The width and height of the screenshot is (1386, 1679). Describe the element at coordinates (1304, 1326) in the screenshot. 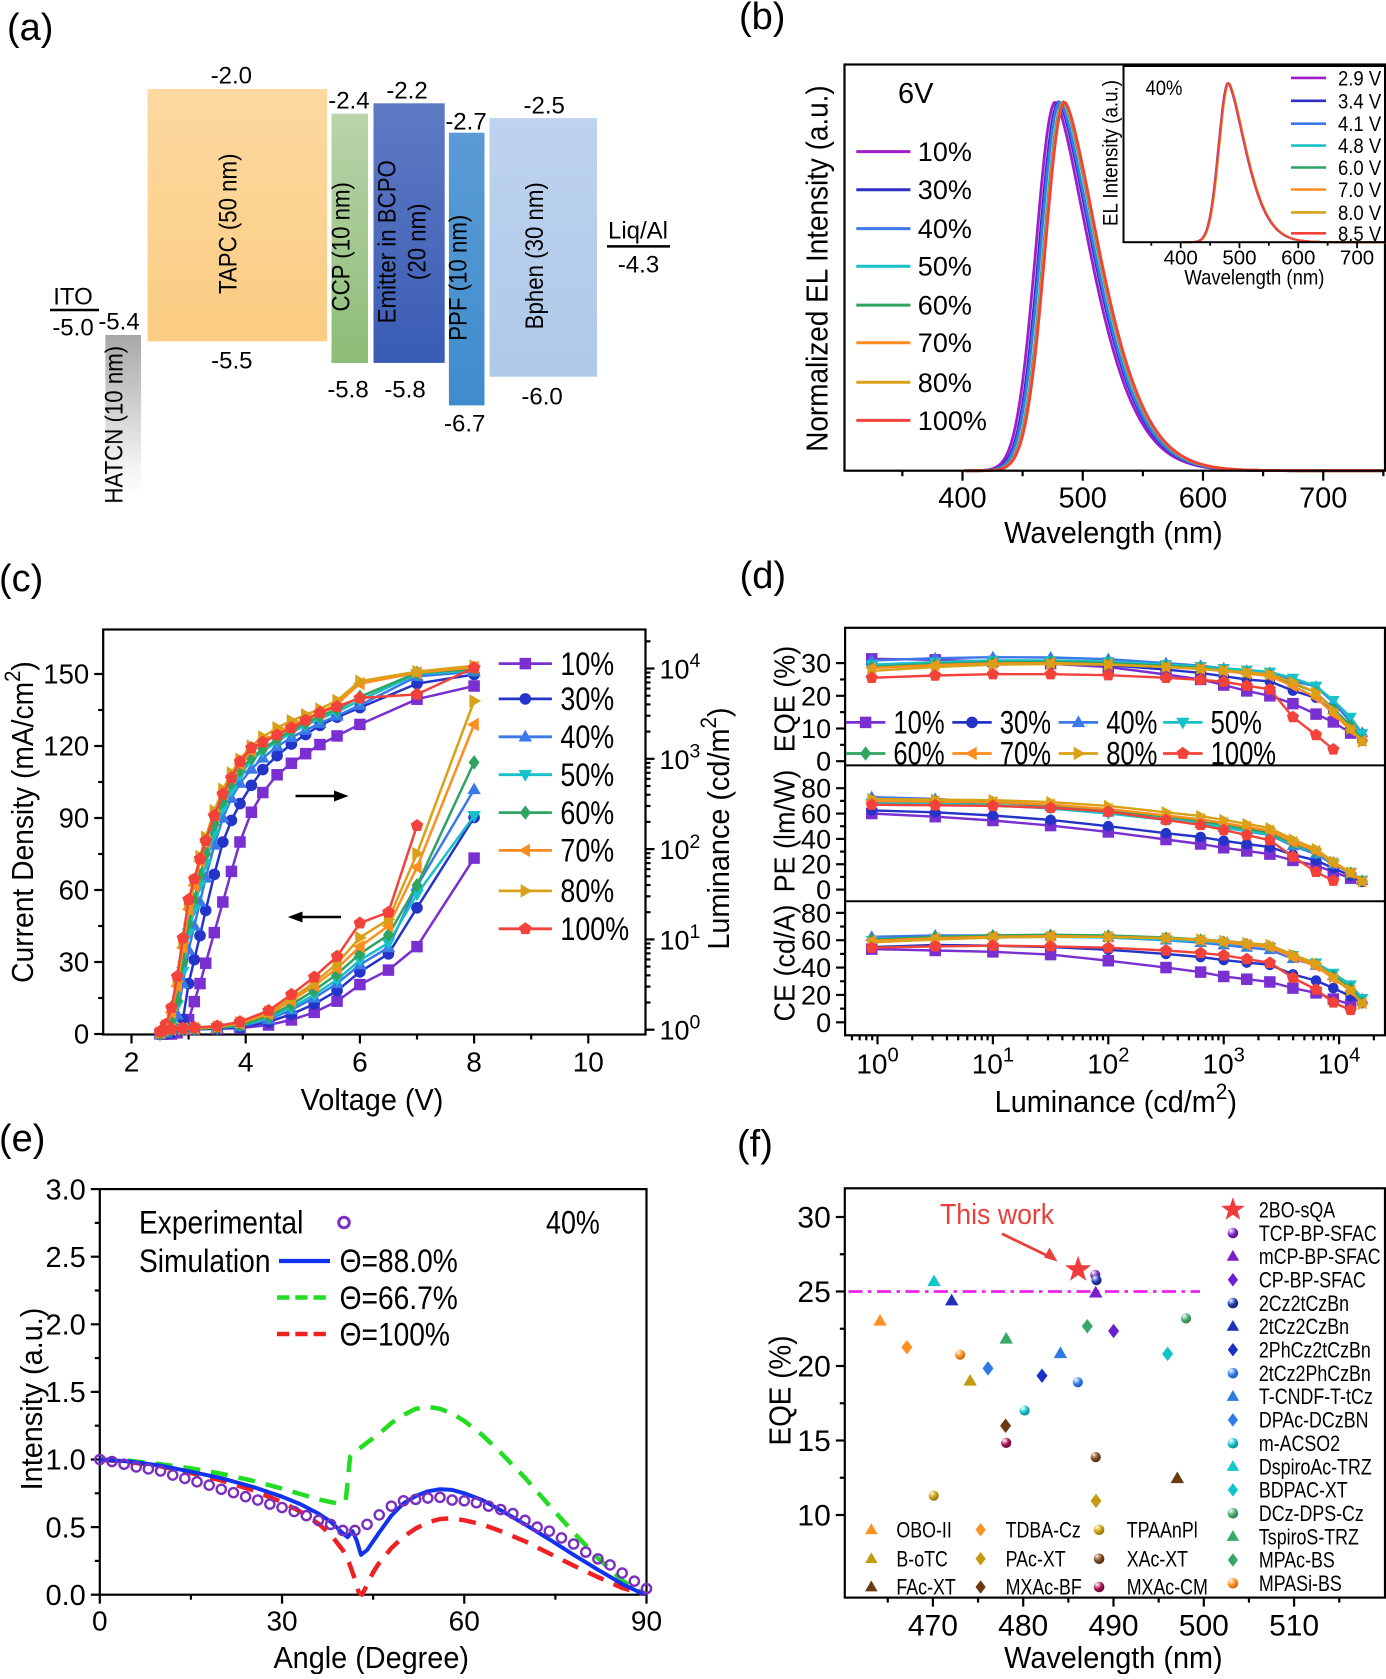

I see `svg-text: 2tCz2CzBn` at that location.